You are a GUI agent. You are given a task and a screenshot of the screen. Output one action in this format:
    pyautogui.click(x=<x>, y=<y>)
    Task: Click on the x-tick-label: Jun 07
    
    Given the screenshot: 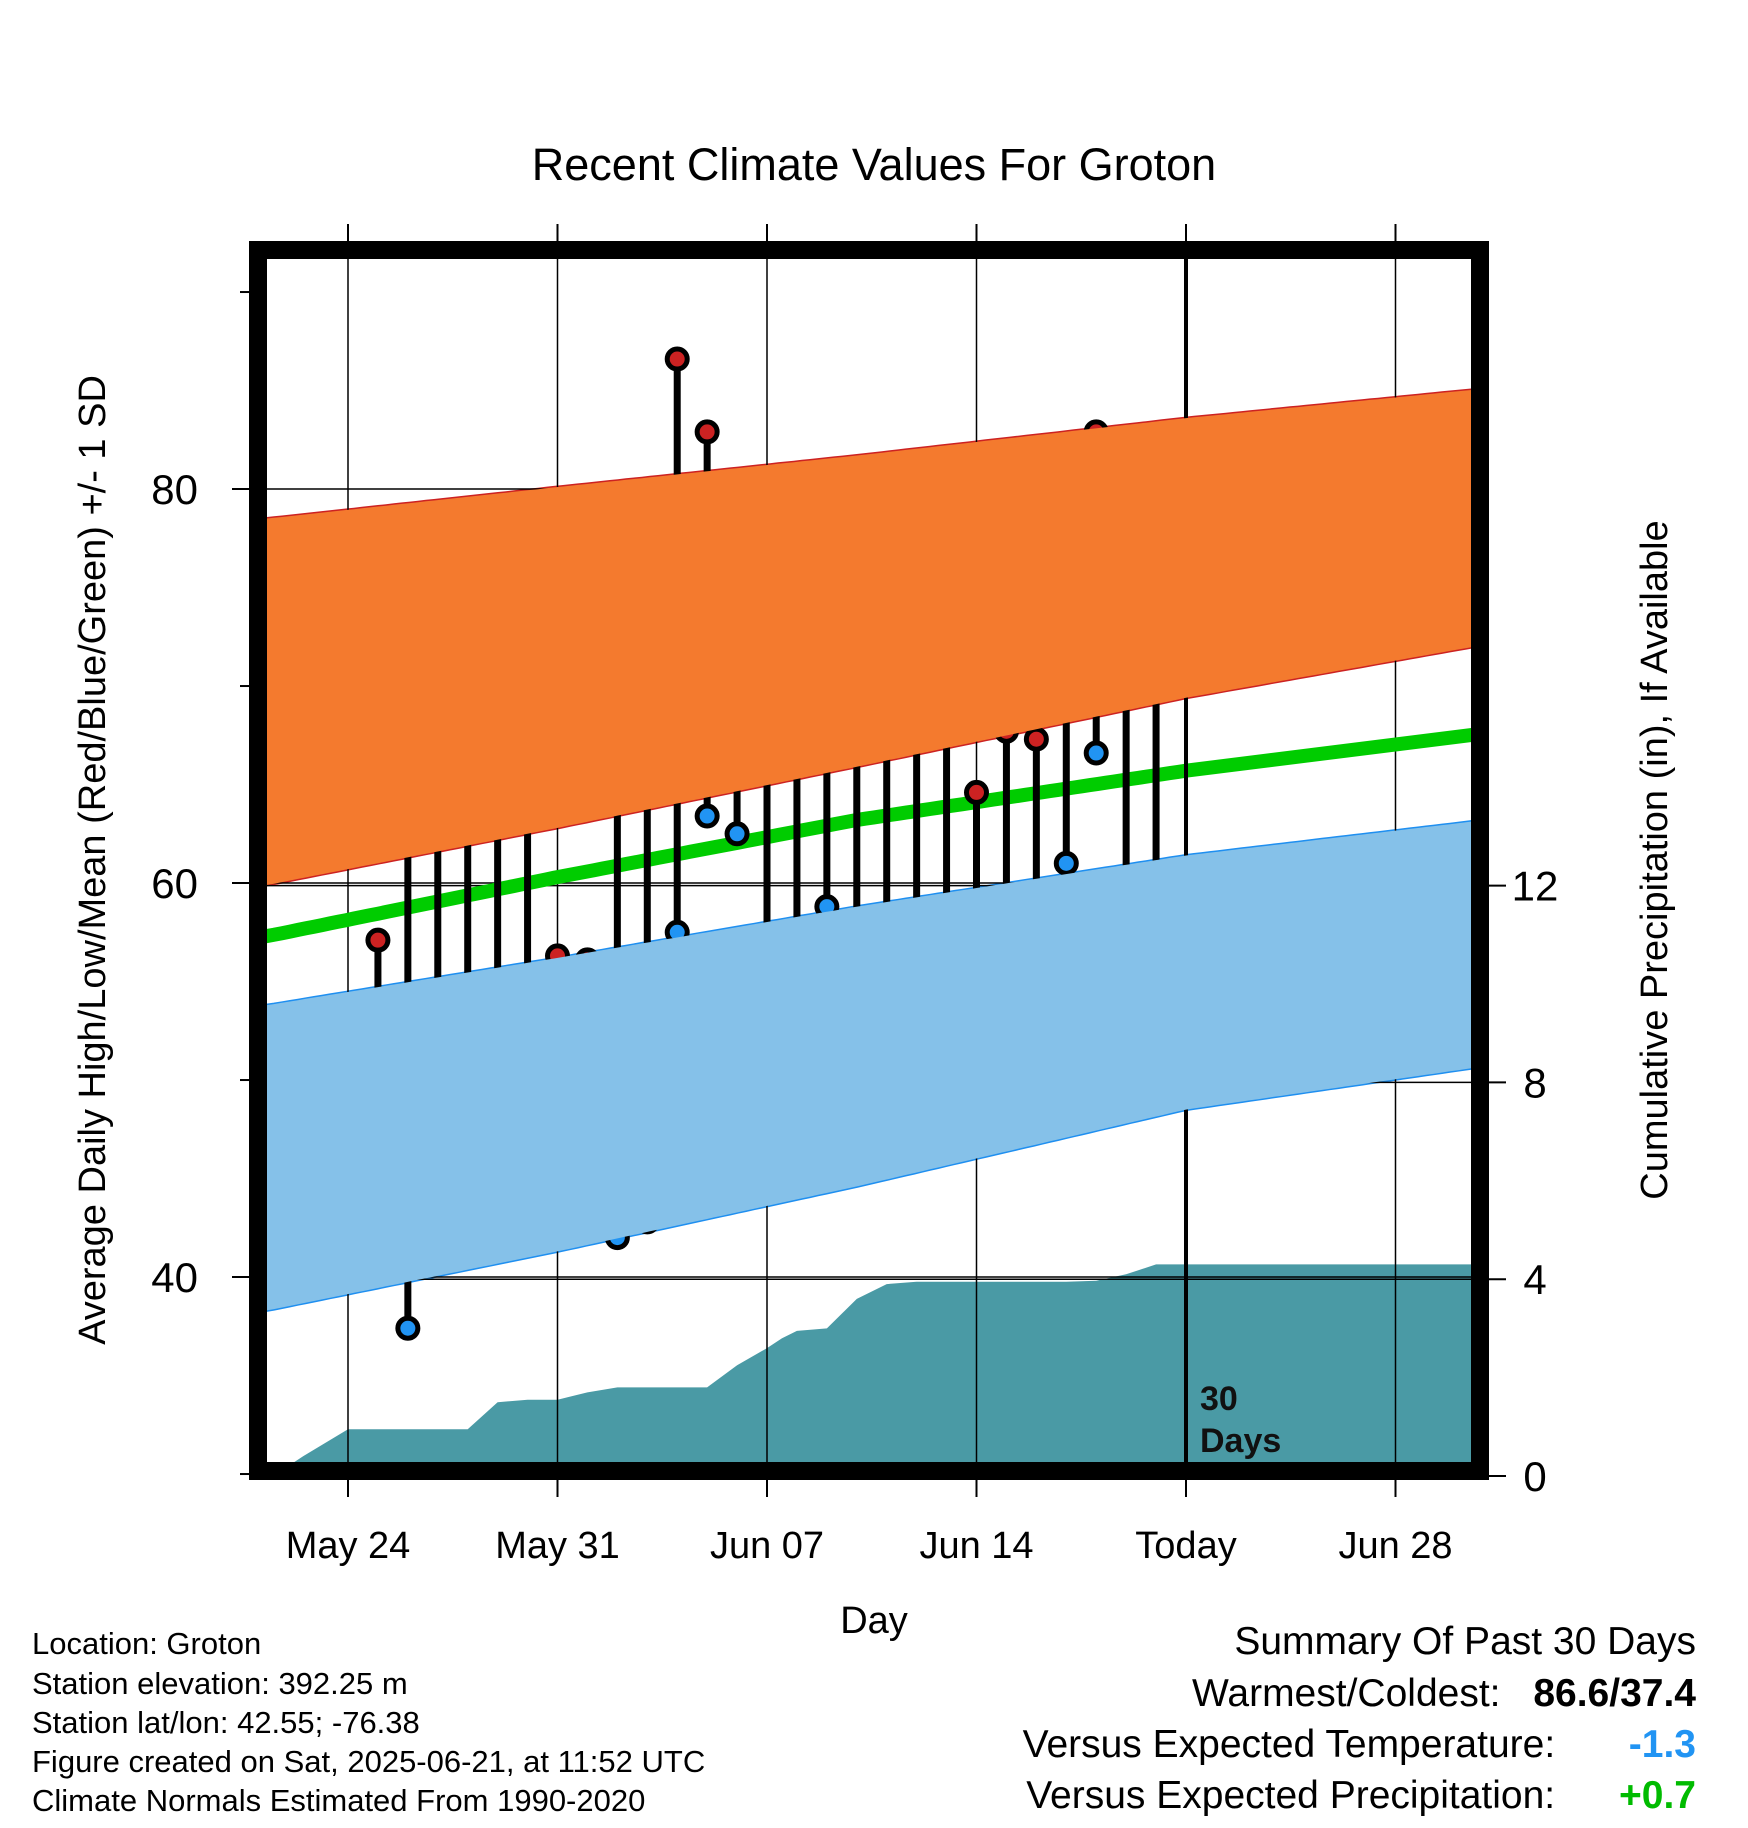 What is the action you would take?
    pyautogui.click(x=767, y=1546)
    